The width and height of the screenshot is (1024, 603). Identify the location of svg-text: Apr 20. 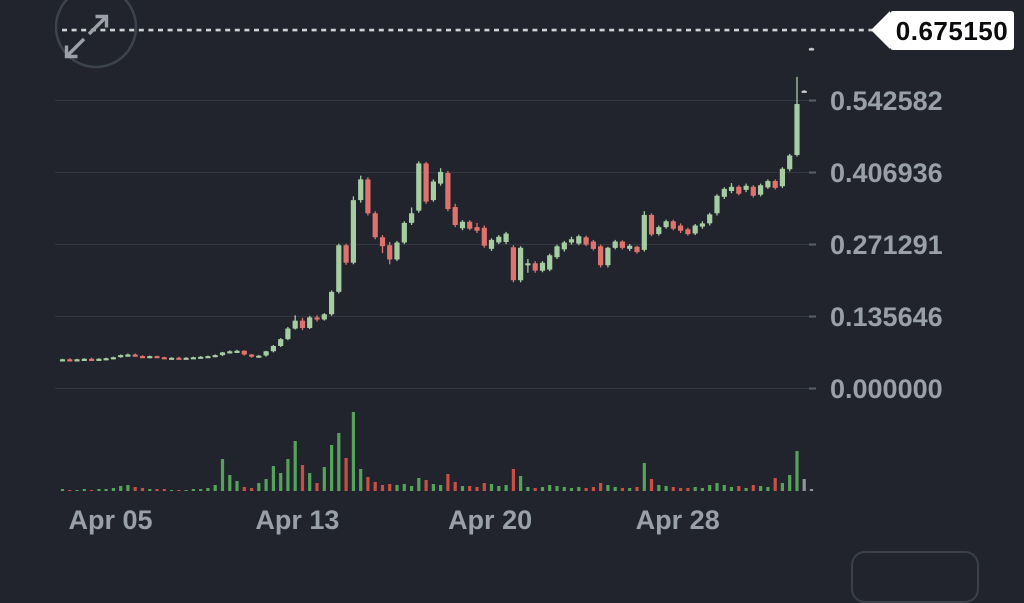
(490, 520).